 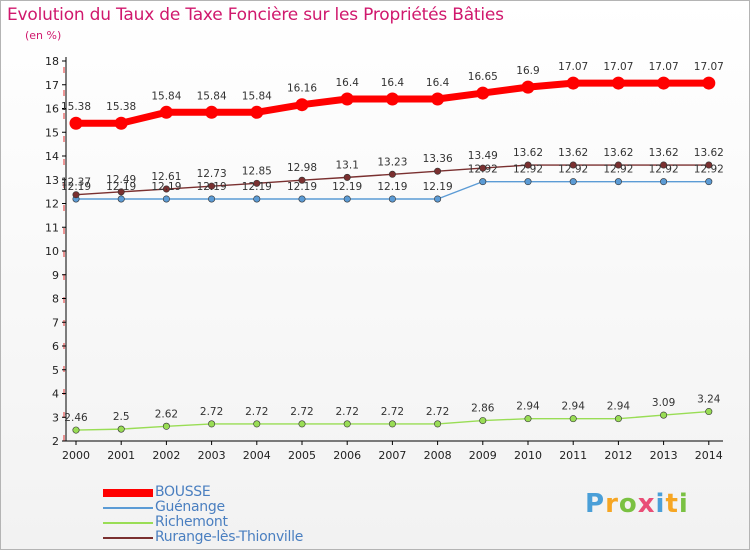 I want to click on x-tick-label: 2007, so click(x=392, y=455).